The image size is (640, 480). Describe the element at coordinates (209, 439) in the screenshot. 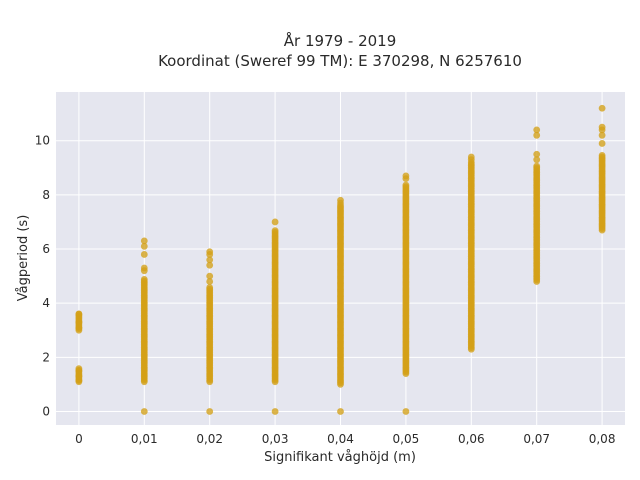

I see `x-tick-label: 0,02` at that location.